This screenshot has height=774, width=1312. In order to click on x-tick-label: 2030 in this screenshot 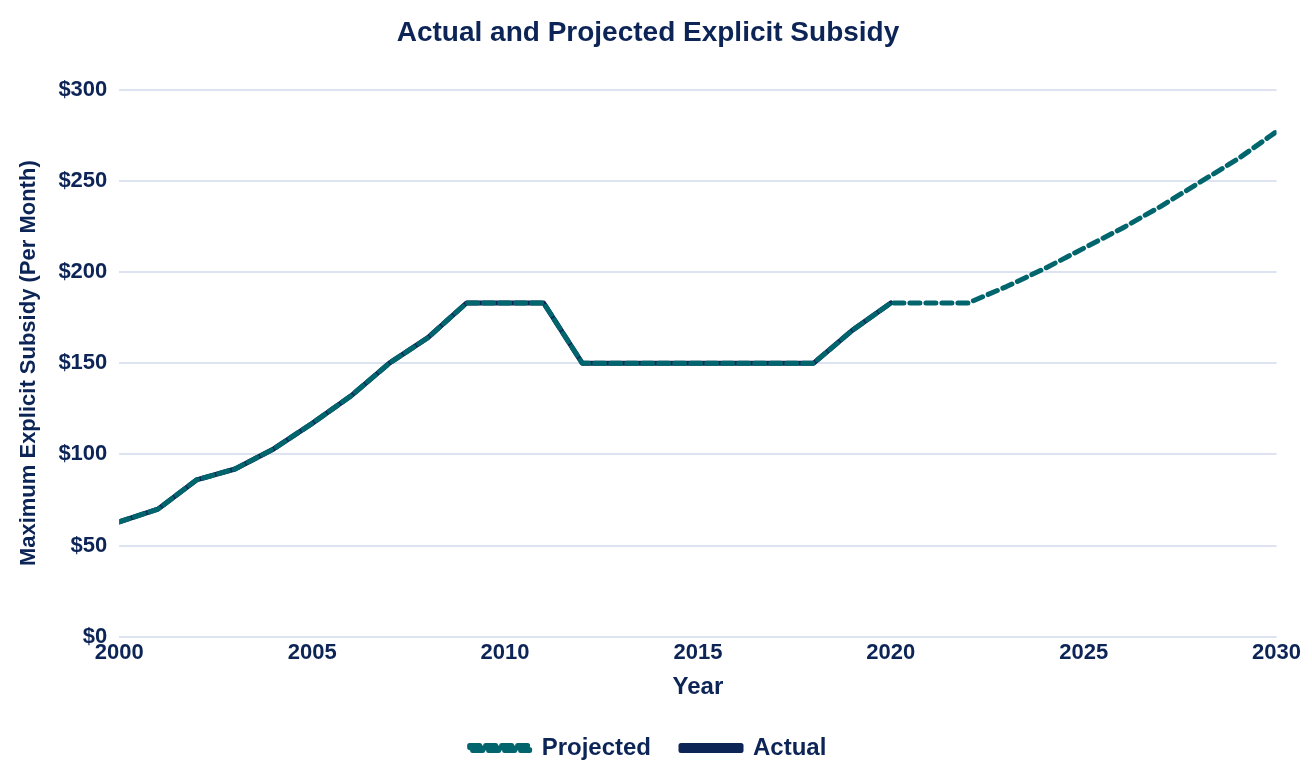, I will do `click(1277, 652)`.